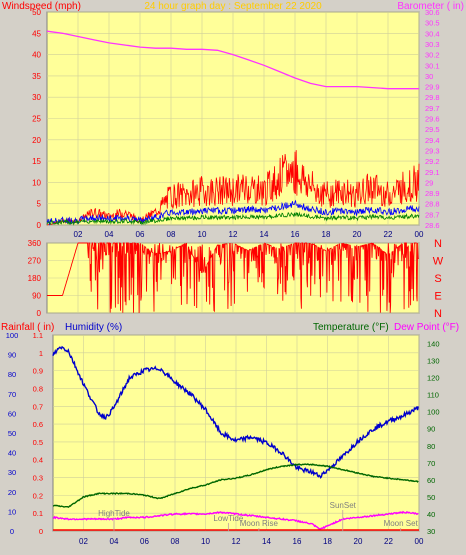  What do you see at coordinates (401, 523) in the screenshot?
I see `event-label: Moon Set` at bounding box center [401, 523].